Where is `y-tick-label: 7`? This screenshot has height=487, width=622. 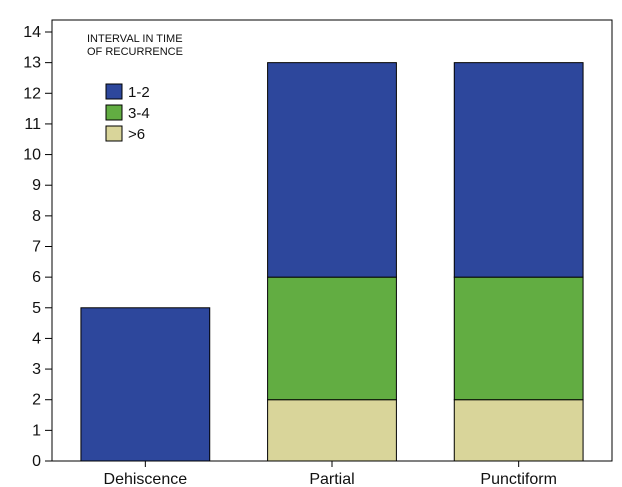 y-tick-label: 7 is located at coordinates (36, 247).